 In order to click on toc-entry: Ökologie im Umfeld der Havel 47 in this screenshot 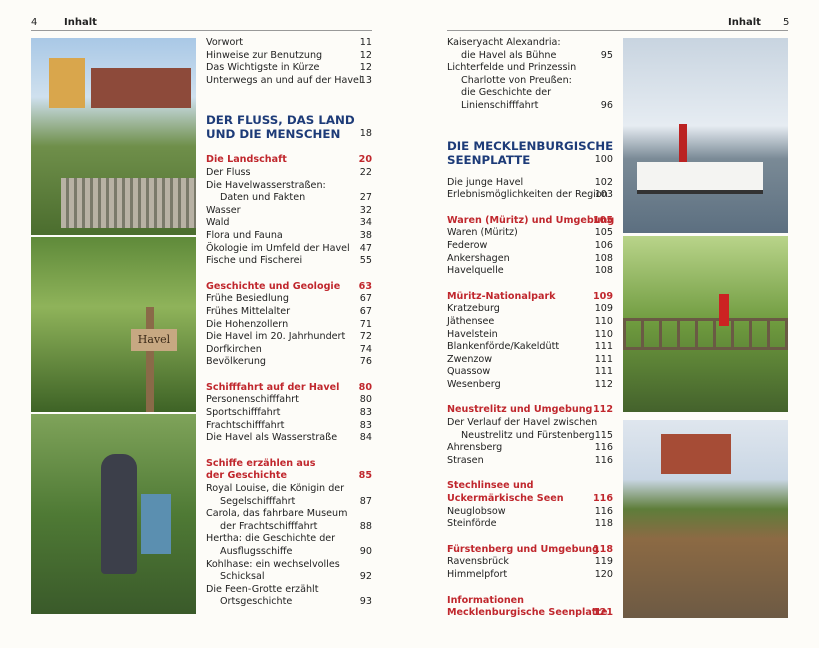, I will do `click(289, 249)`.